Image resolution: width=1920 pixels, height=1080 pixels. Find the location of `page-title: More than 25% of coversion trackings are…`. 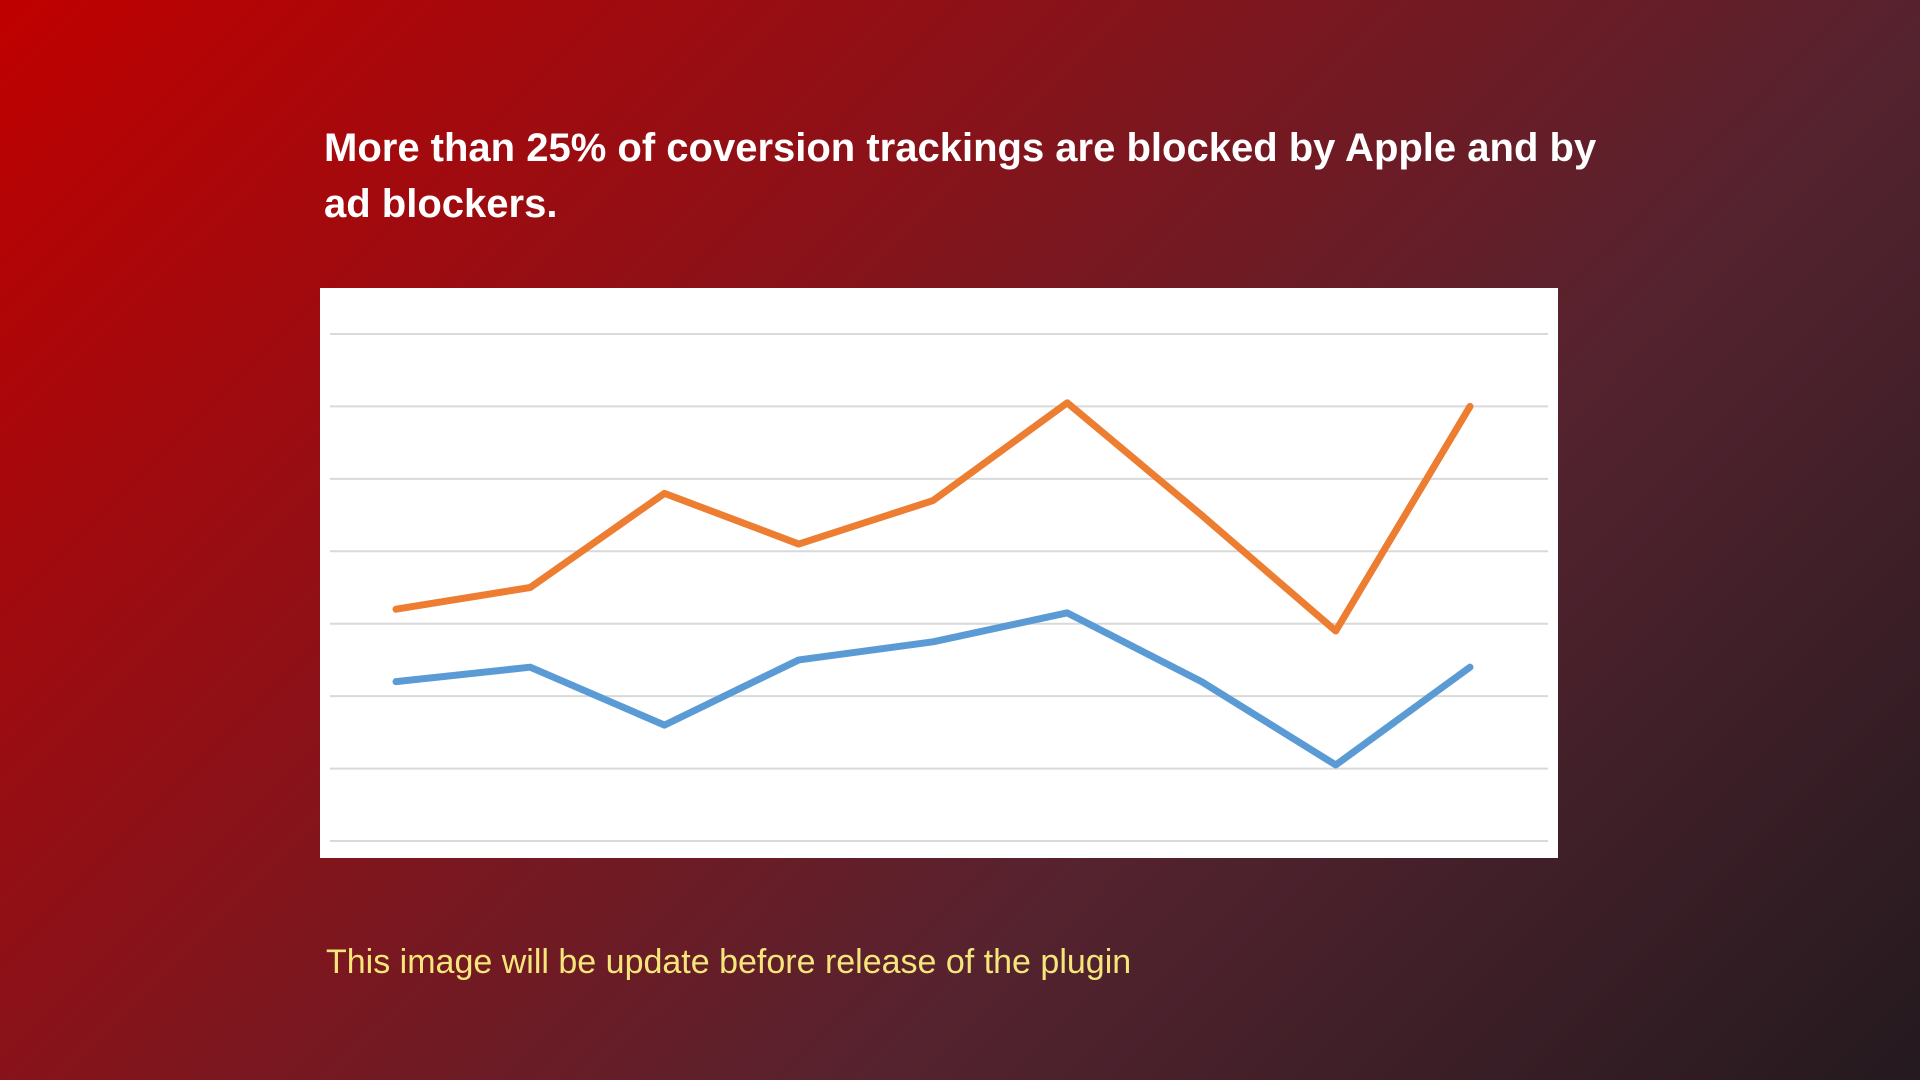

page-title: More than 25% of coversion trackings are… is located at coordinates (960, 176).